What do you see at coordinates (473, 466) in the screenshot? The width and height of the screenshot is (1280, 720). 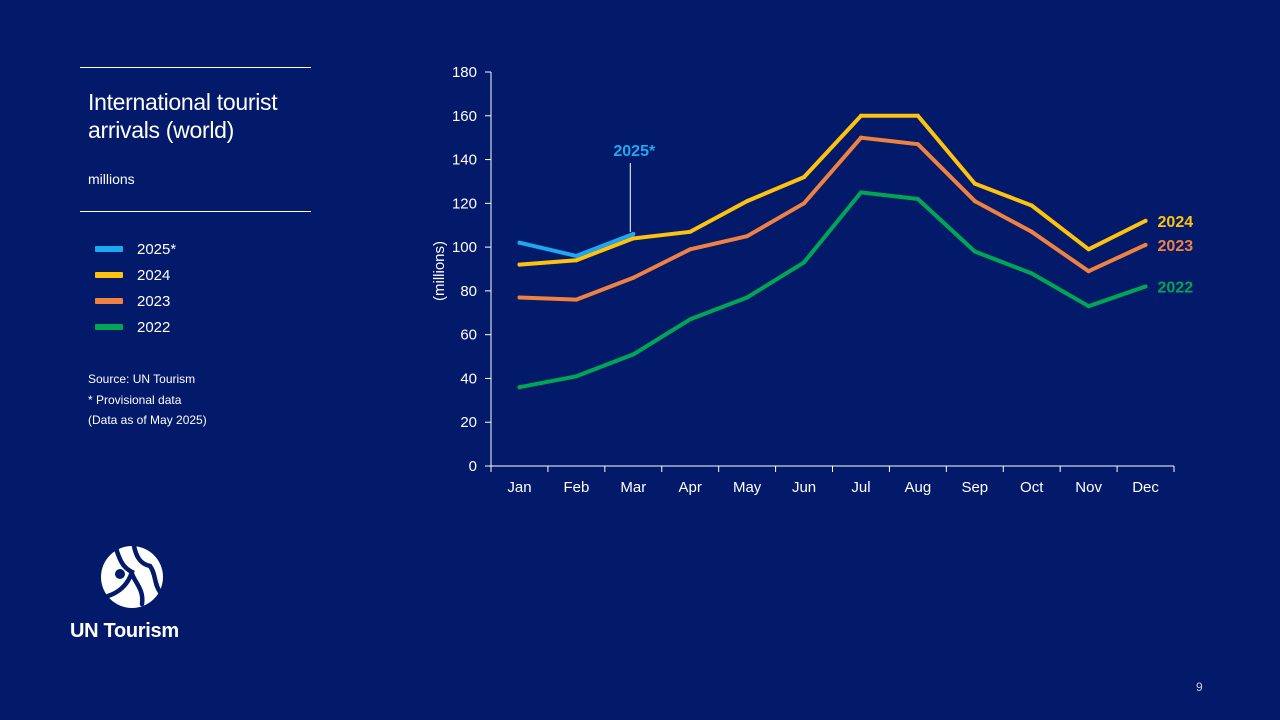 I see `y-tick-label-0: 0` at bounding box center [473, 466].